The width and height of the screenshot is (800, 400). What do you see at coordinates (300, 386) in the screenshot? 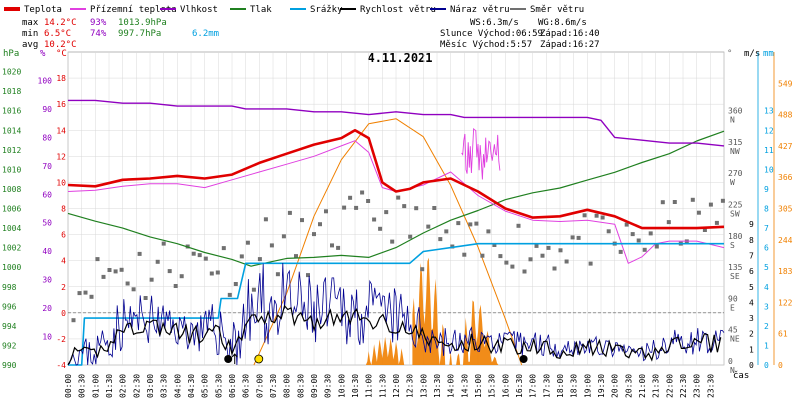
I see `x-tick: 08:30` at bounding box center [300, 386].